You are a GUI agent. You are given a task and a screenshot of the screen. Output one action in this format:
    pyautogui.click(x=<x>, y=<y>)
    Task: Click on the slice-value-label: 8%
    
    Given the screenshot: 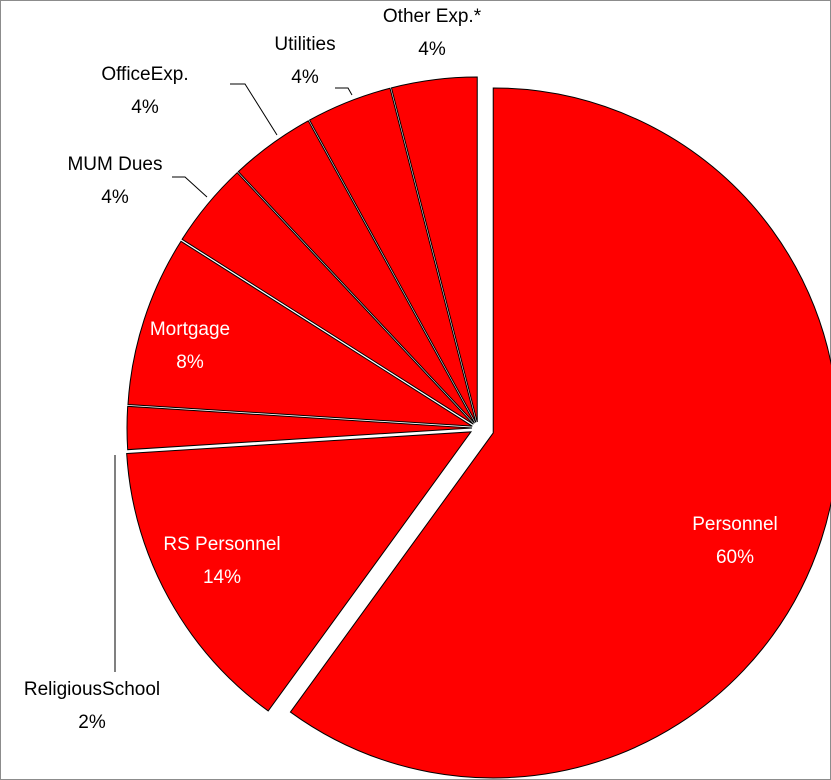 What is the action you would take?
    pyautogui.click(x=190, y=362)
    